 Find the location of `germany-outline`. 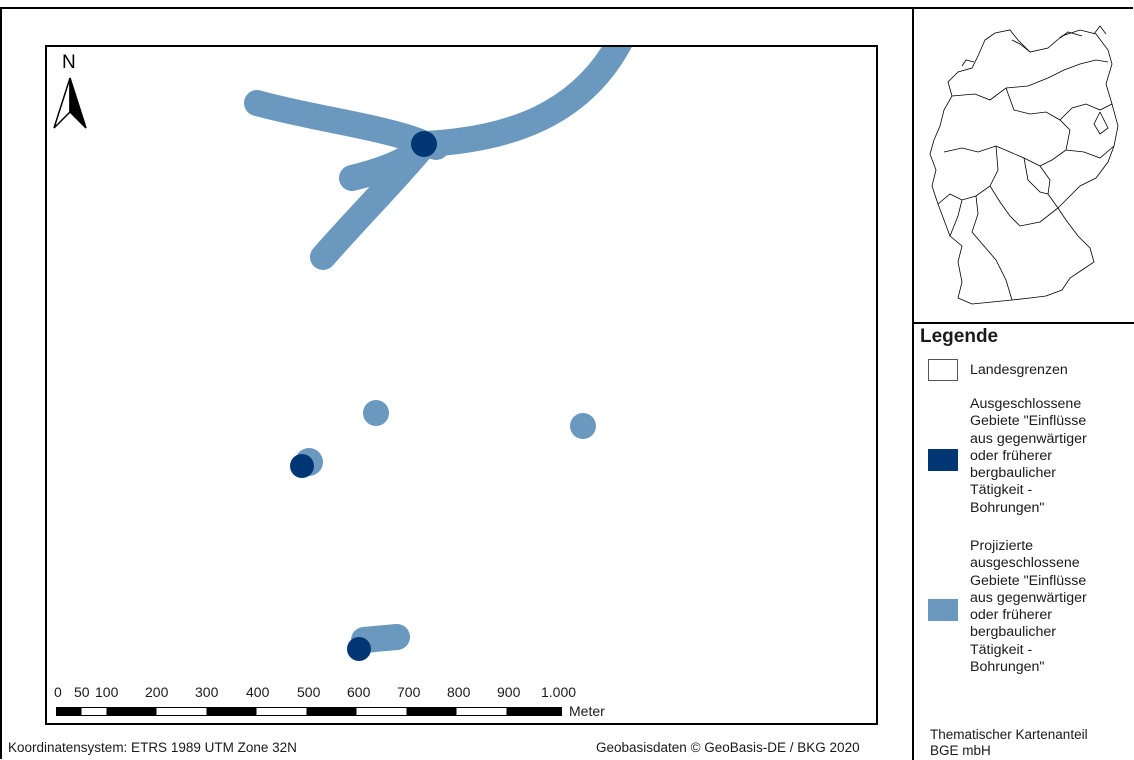

germany-outline is located at coordinates (1024, 167).